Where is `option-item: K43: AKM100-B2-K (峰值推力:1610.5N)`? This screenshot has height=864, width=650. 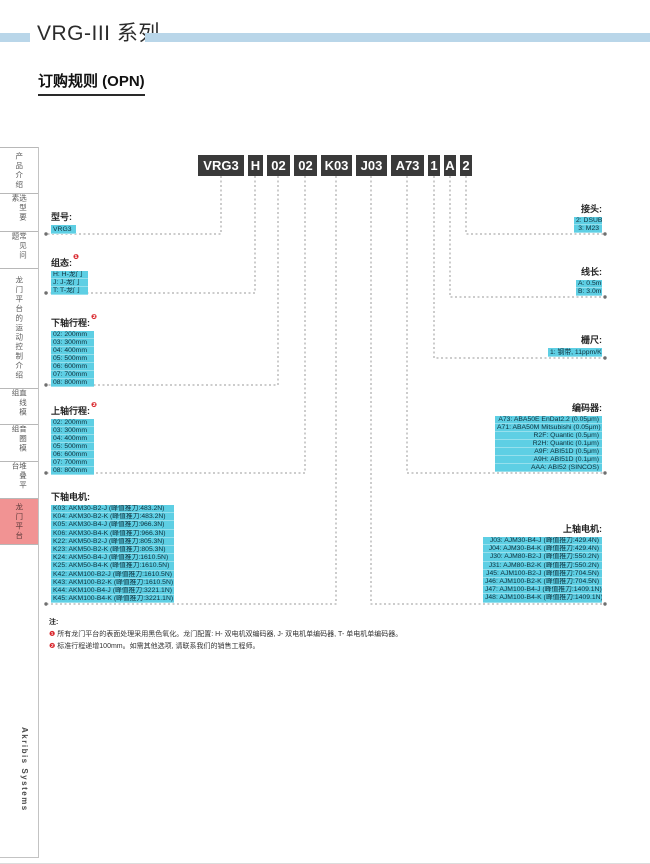 option-item: K43: AKM100-B2-K (峰值推力:1610.5N) is located at coordinates (112, 582).